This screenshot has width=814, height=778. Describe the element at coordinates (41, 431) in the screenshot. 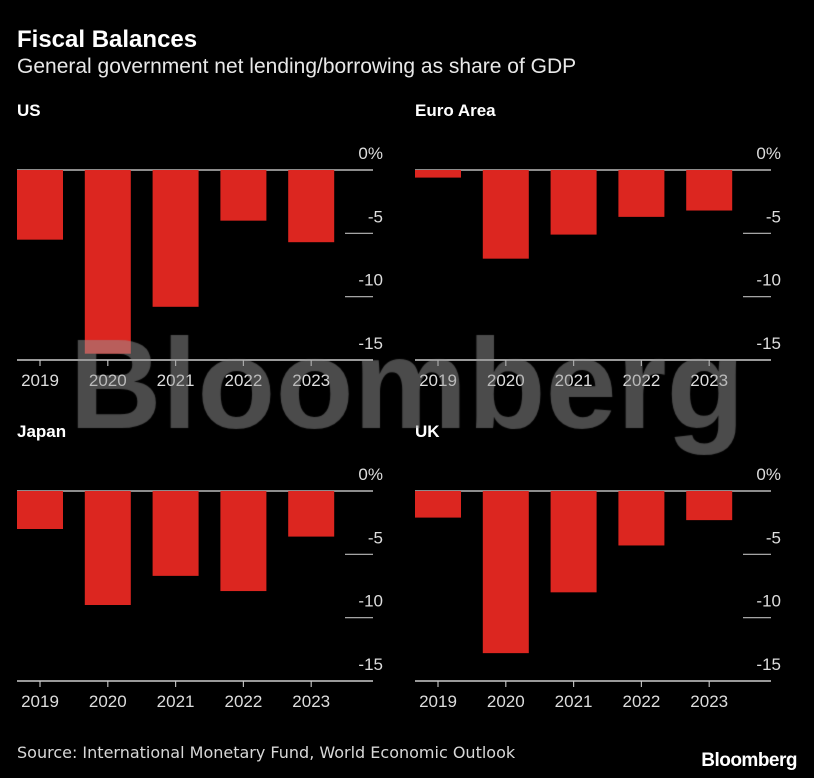

I see `panel-title: Japan` at that location.